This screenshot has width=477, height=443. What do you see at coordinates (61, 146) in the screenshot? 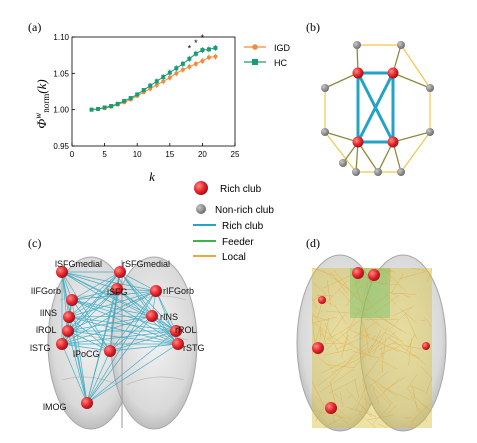
I see `y-tick-label: 0.95` at bounding box center [61, 146].